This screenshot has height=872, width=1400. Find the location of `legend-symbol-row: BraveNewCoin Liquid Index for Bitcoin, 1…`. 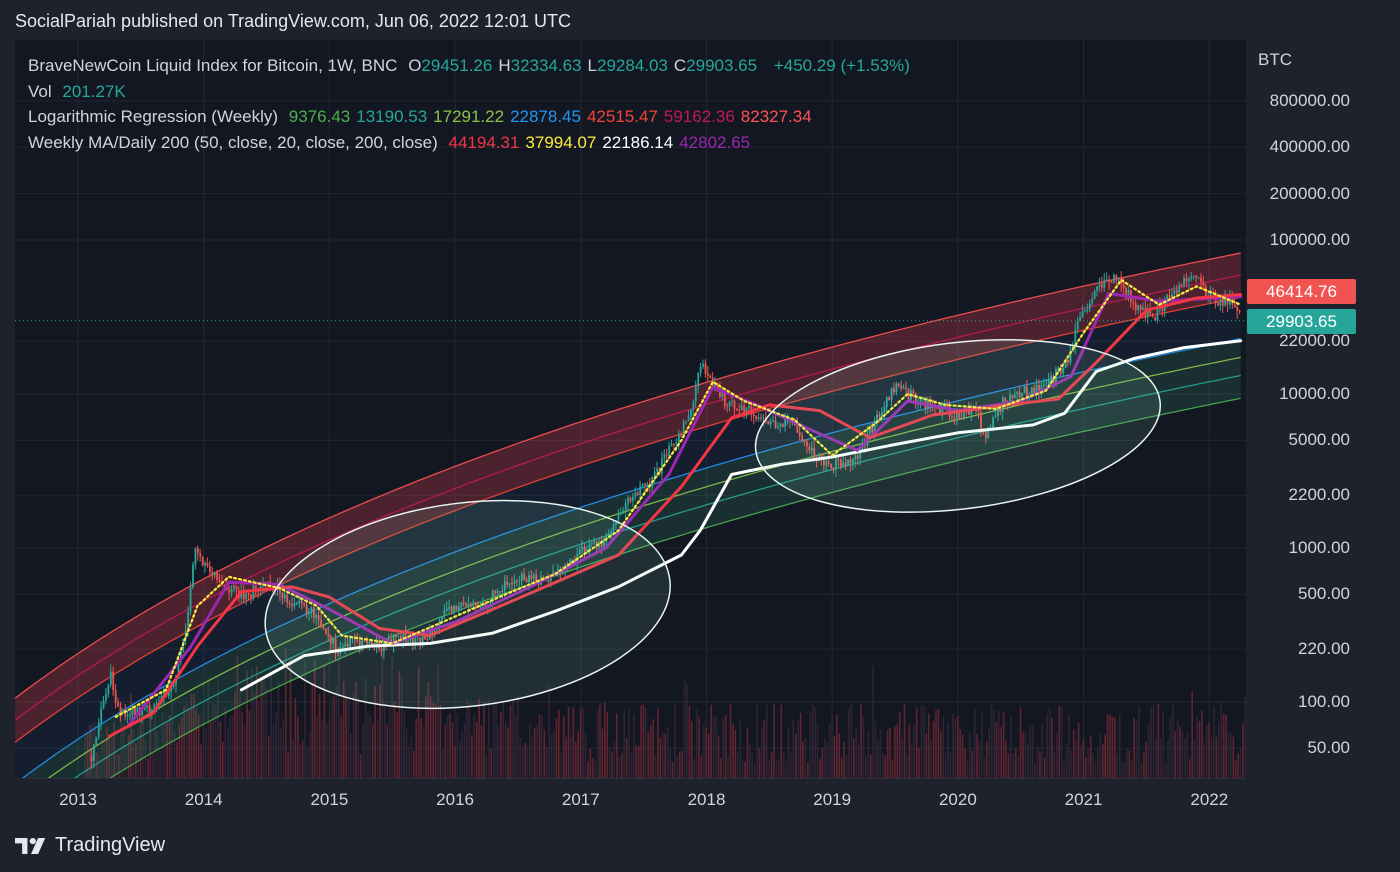

legend-symbol-row: BraveNewCoin Liquid Index for Bitcoin, 1… is located at coordinates (472, 66).